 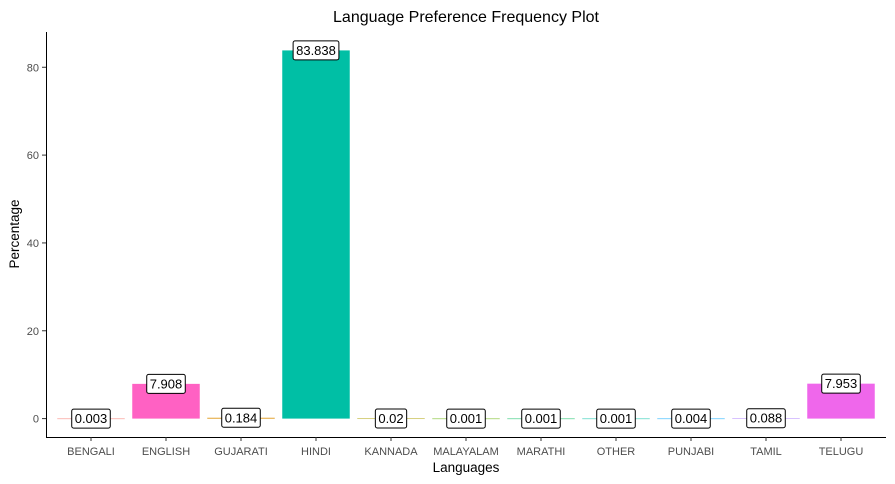 What do you see at coordinates (166, 452) in the screenshot?
I see `x-tick-label: ENGLISH` at bounding box center [166, 452].